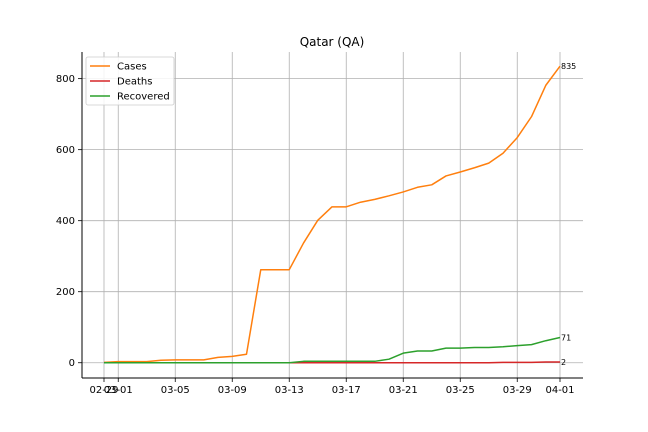 This screenshot has height=432, width=648. What do you see at coordinates (332, 350) in the screenshot?
I see `series-line-recovered` at bounding box center [332, 350].